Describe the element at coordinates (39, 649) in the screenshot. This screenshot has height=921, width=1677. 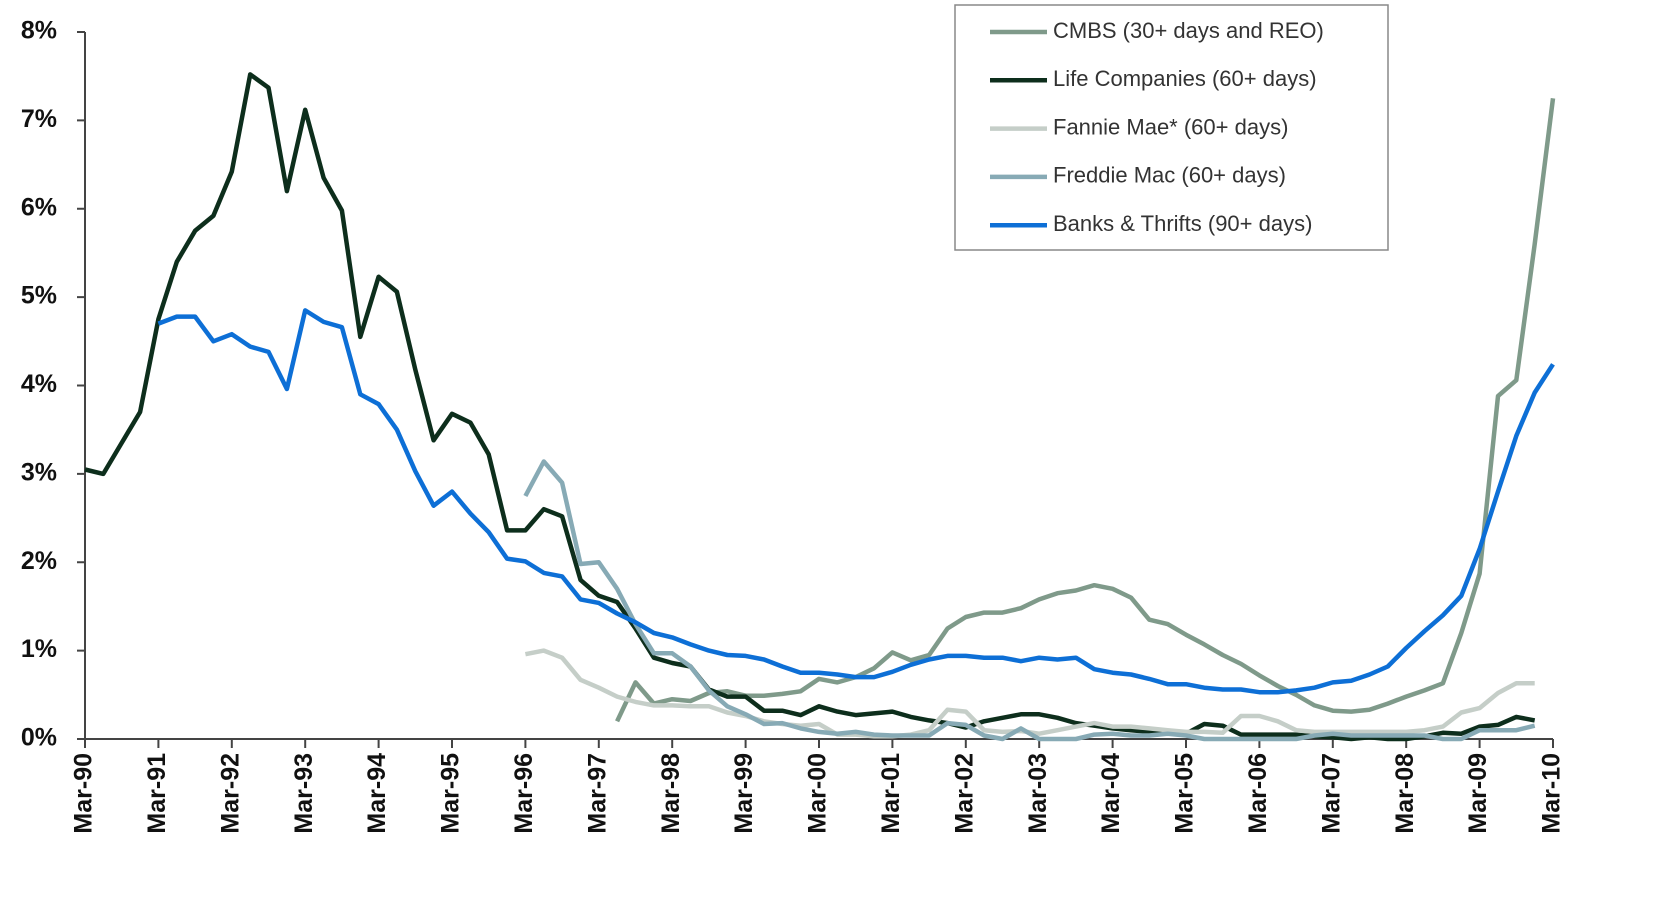
I see `y-tick-label: 1%` at that location.